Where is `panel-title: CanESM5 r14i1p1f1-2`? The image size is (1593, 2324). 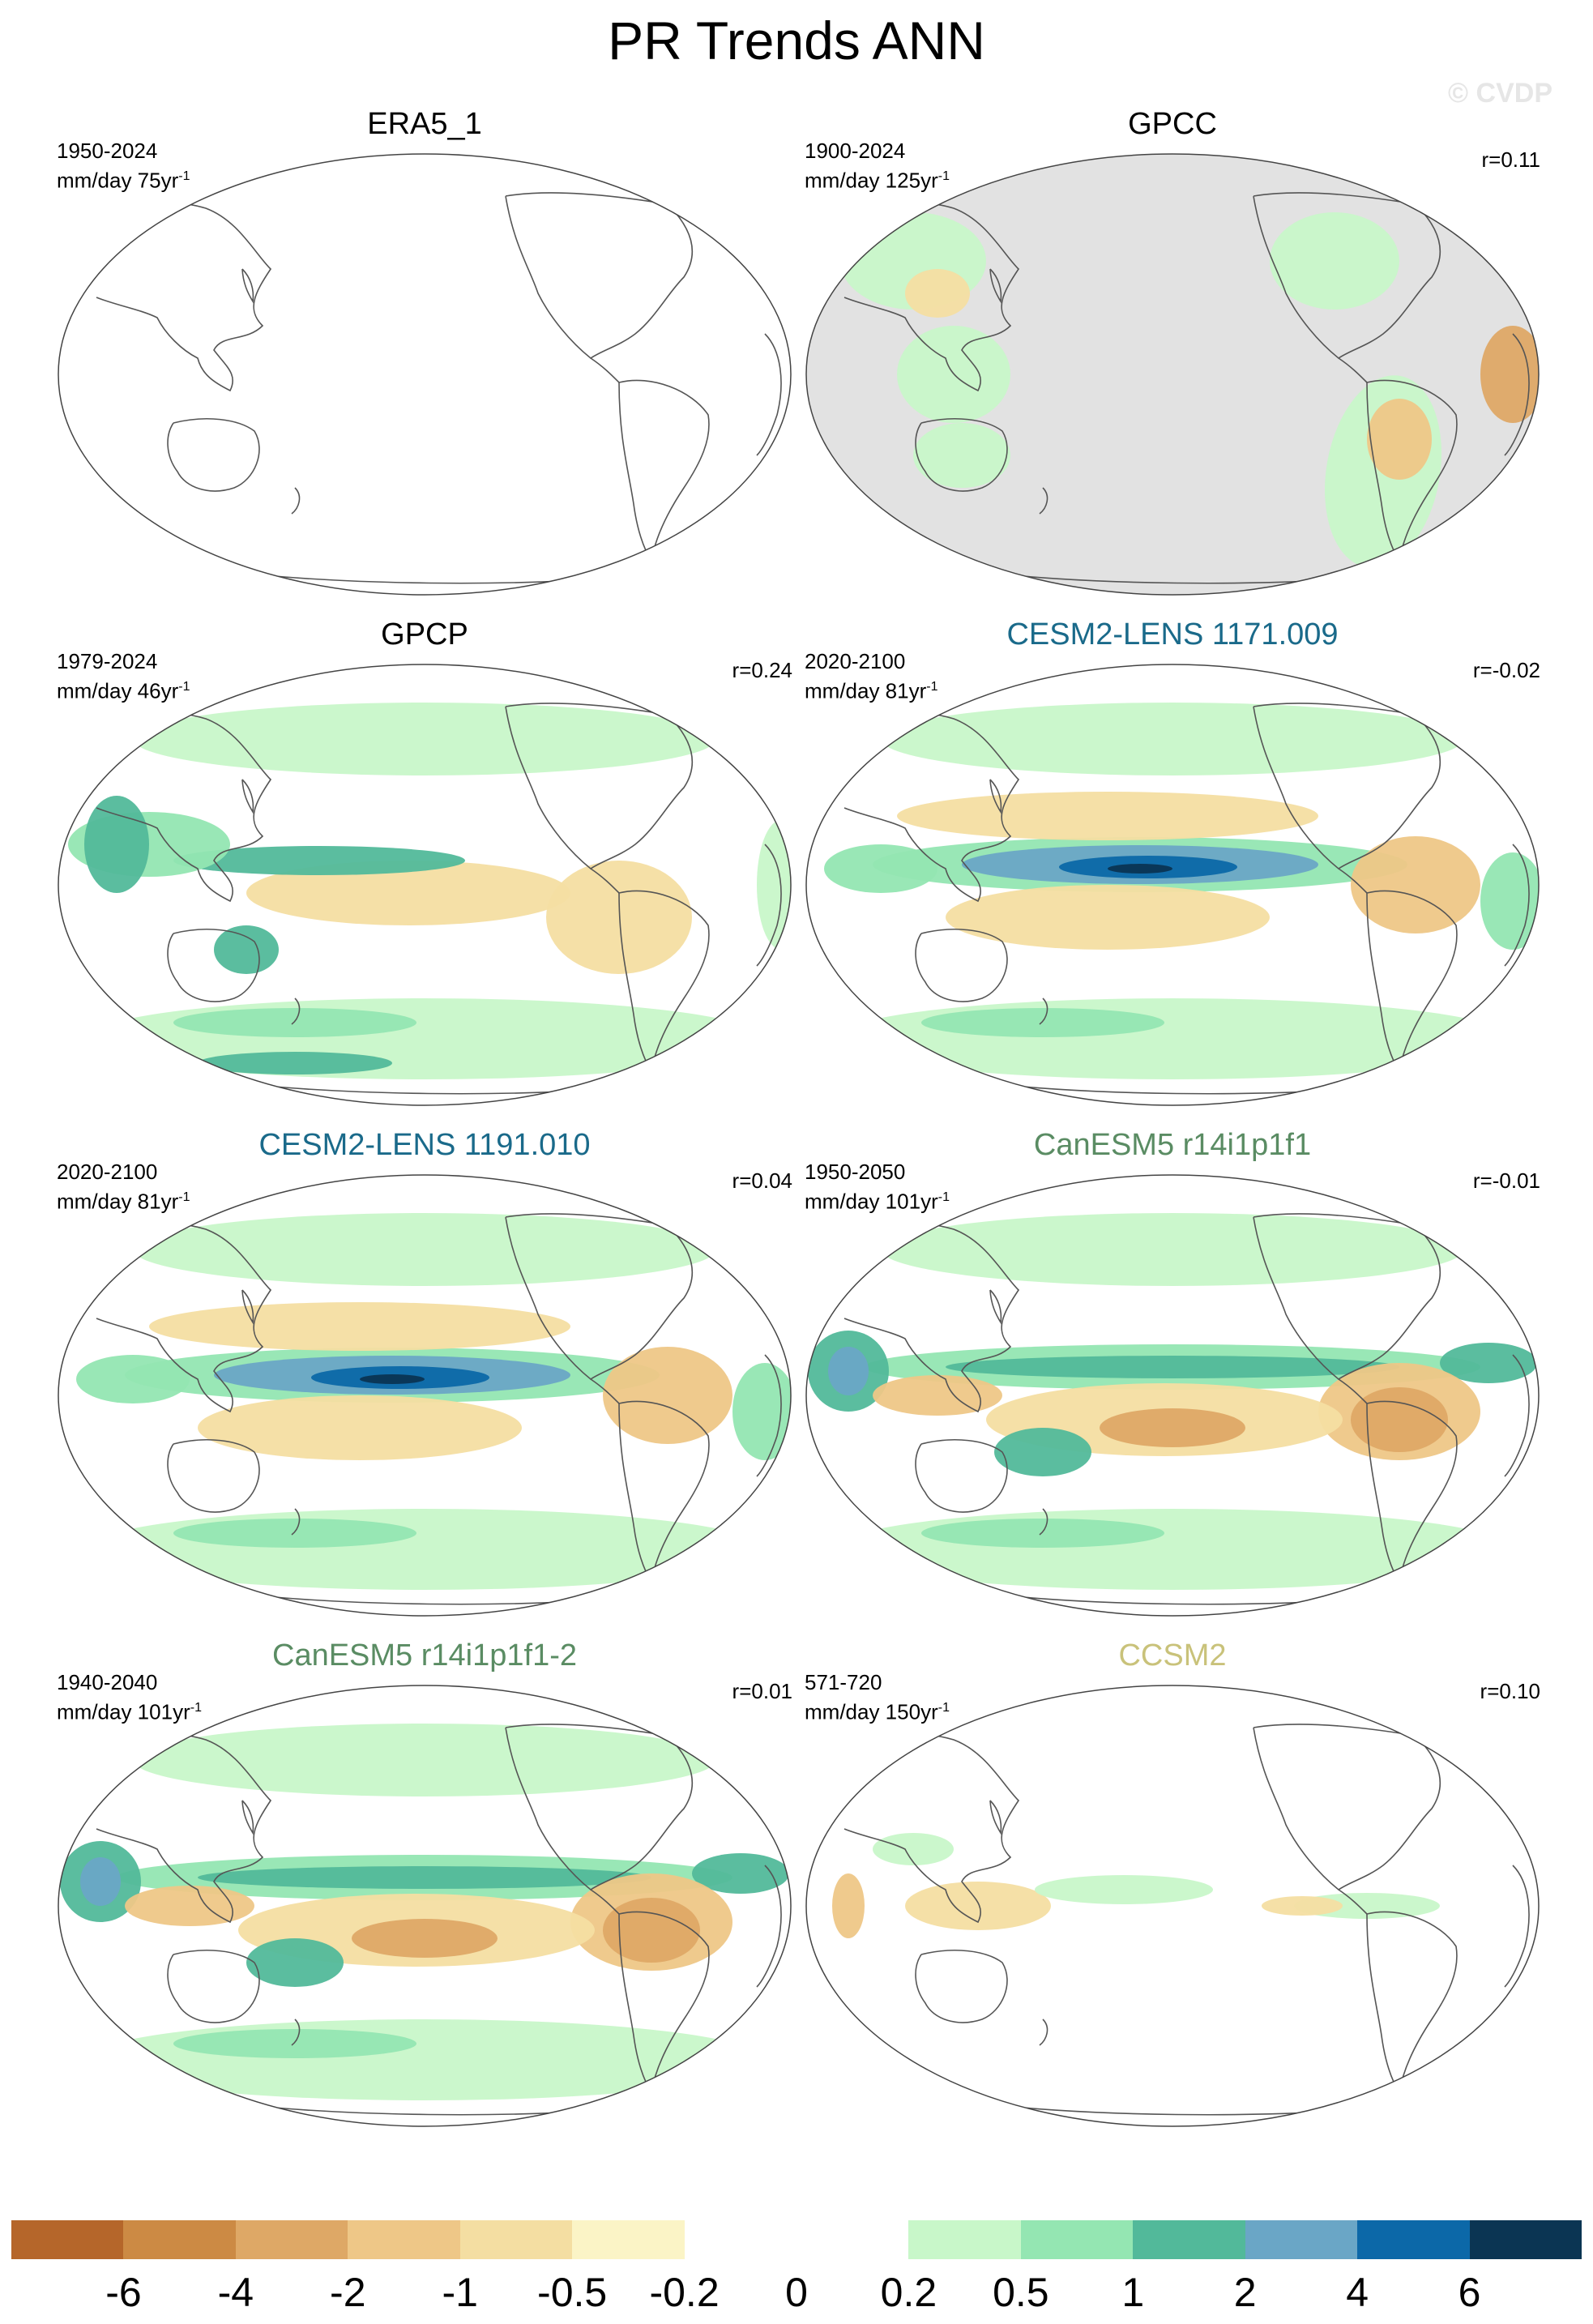
panel-title: CanESM5 r14i1p1f1-2 is located at coordinates (425, 1655).